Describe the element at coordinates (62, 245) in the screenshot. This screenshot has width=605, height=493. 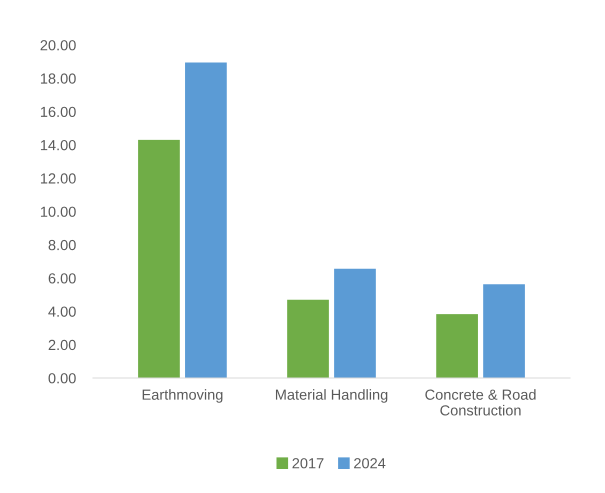
I see `y-tick-label: 8.00` at that location.